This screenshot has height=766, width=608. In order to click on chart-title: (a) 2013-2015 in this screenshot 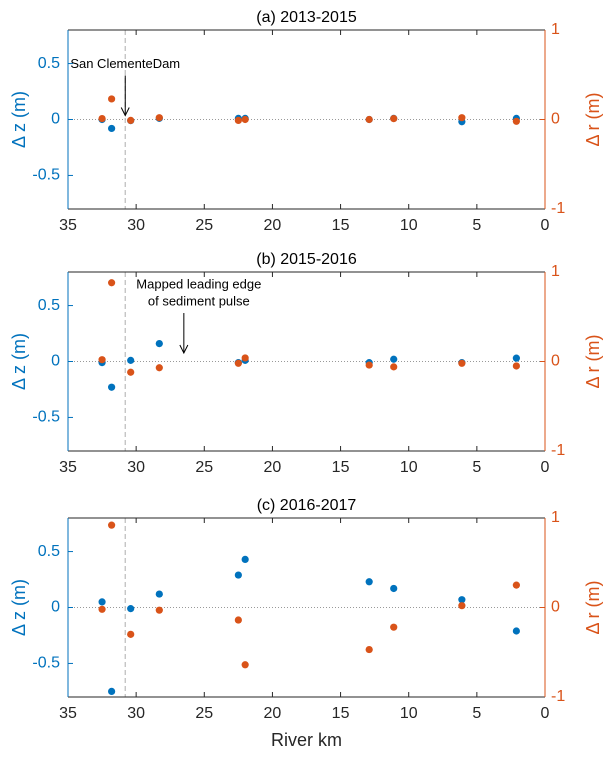, I will do `click(306, 17)`.